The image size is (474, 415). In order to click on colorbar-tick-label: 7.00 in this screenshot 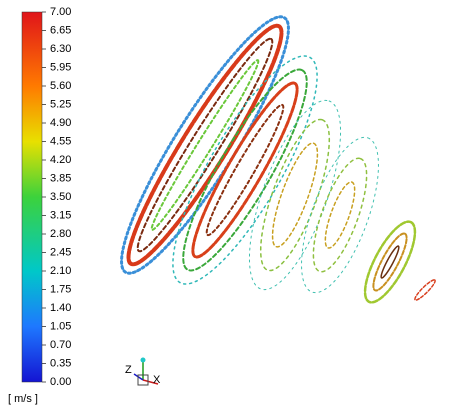, I will do `click(60, 12)`.